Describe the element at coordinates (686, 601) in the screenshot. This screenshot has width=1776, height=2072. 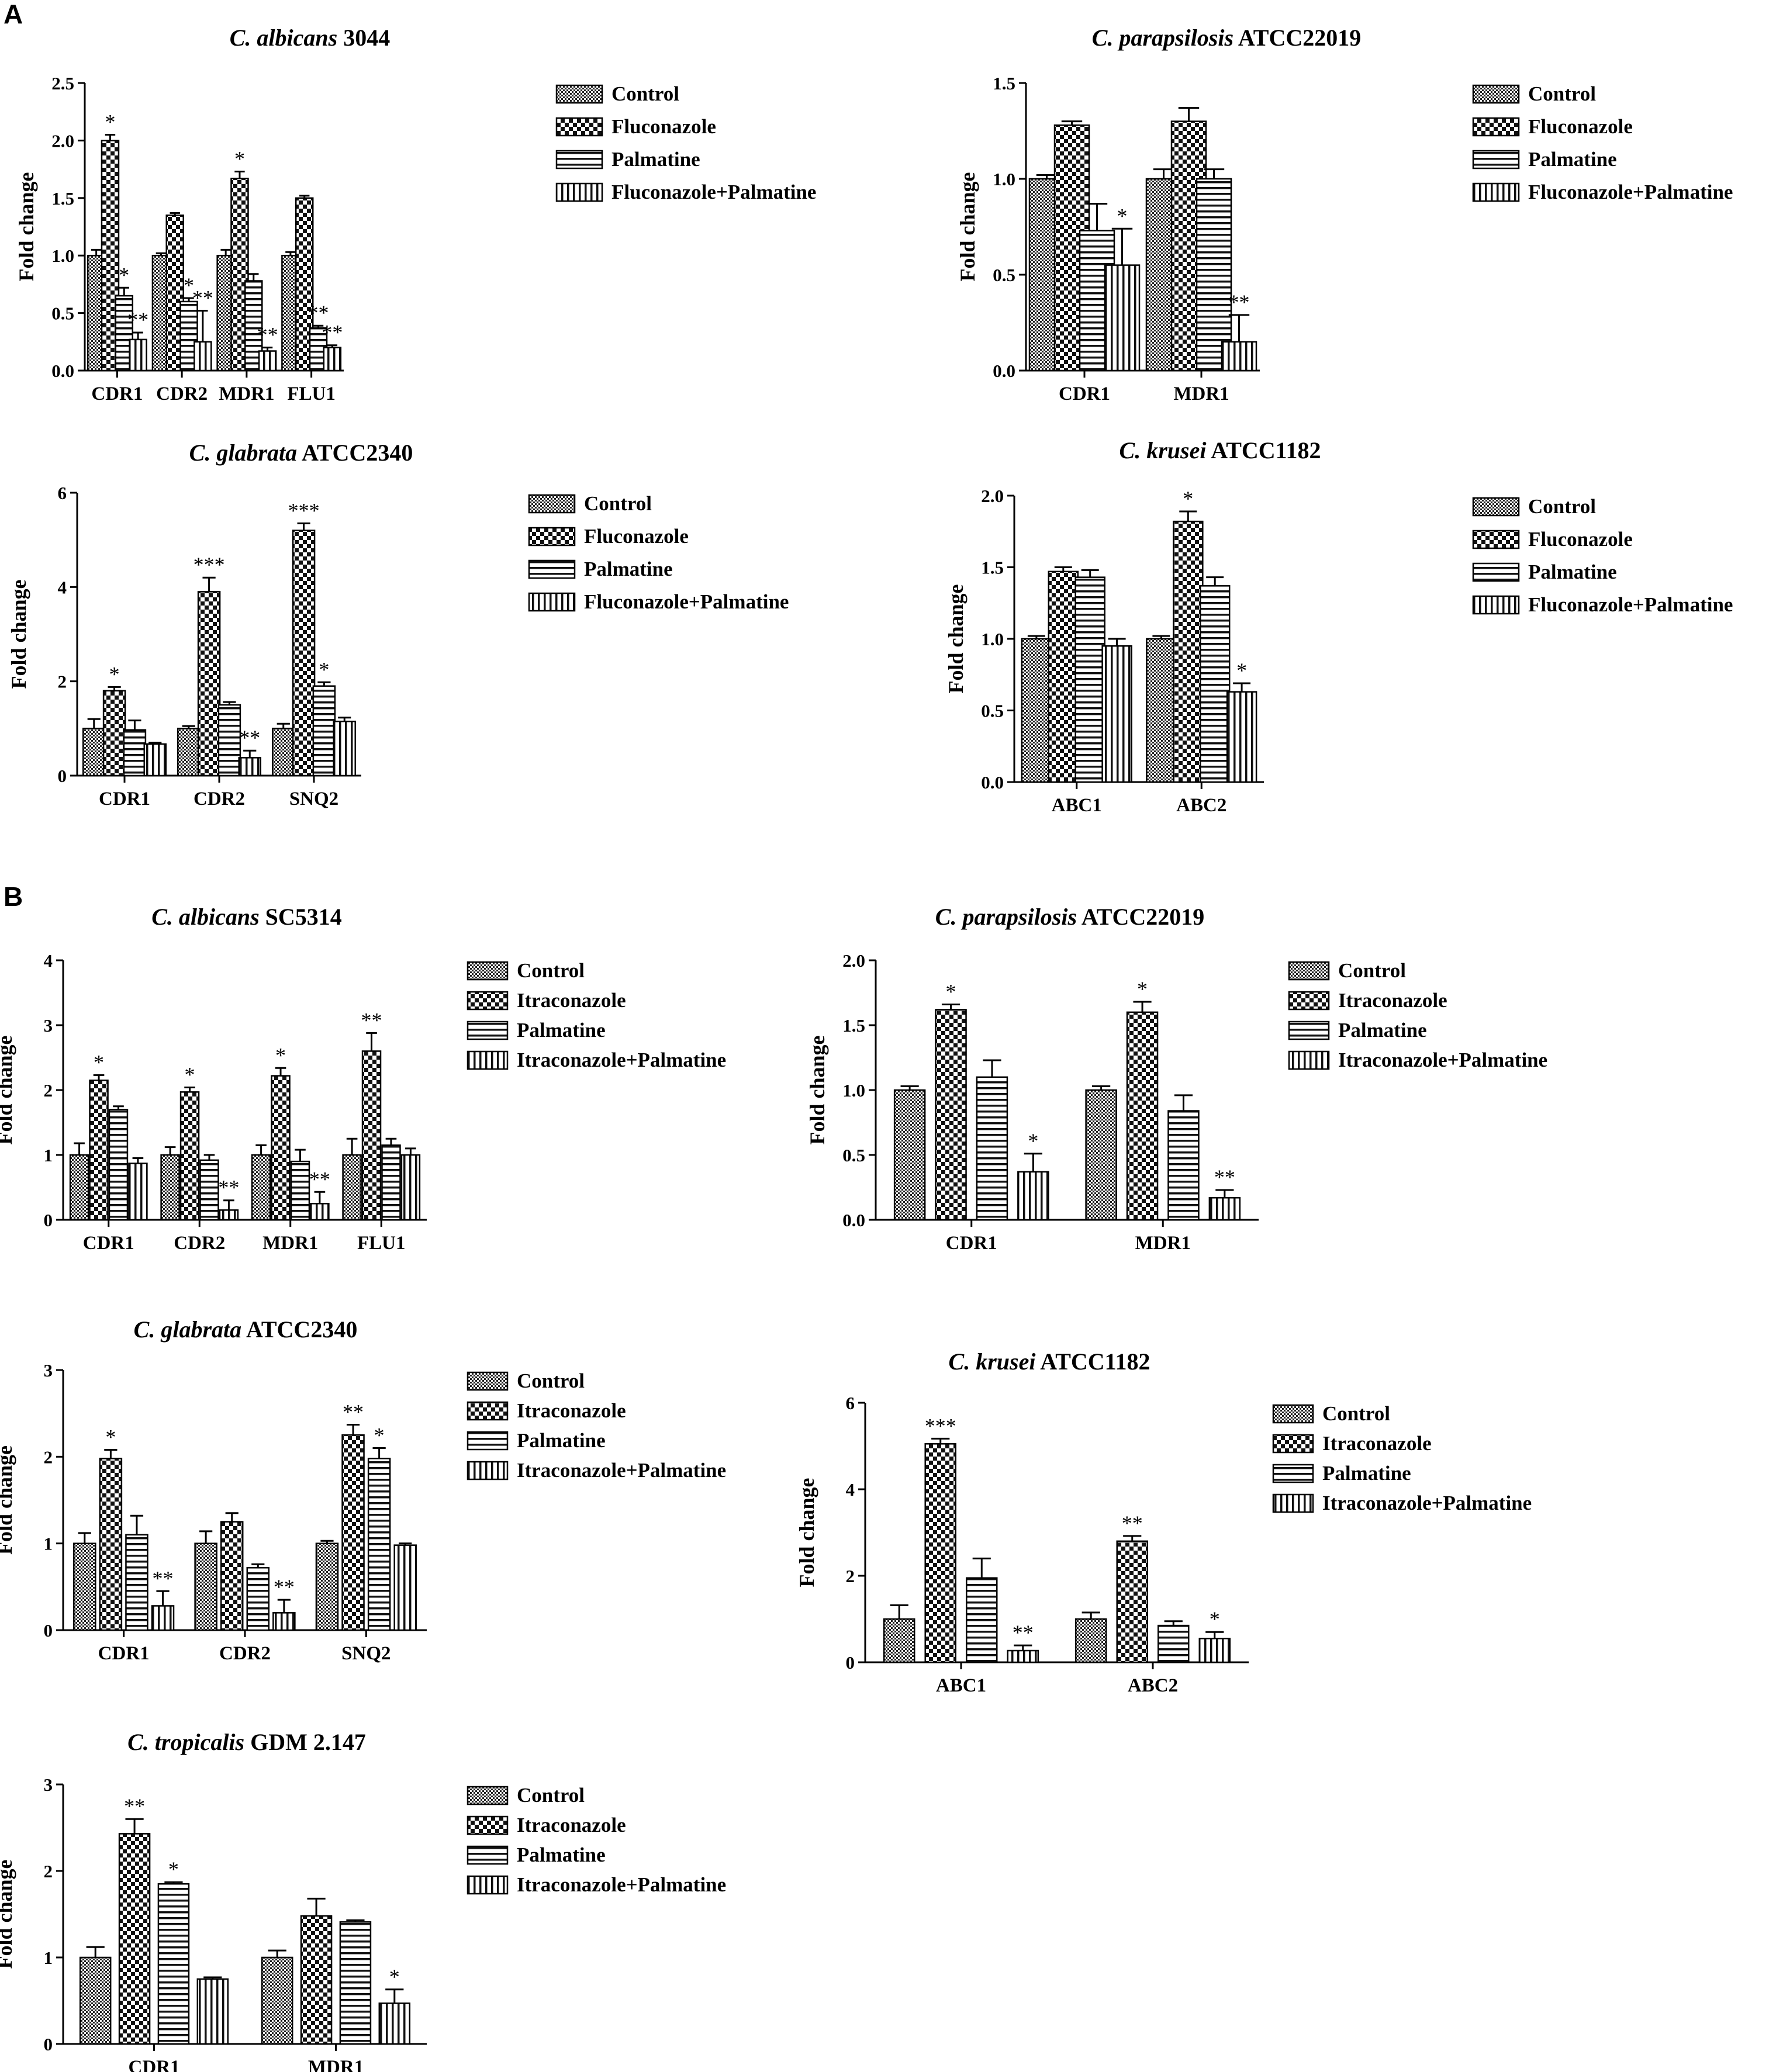
I see `legend-label: Fluconazole+Palmatine` at that location.